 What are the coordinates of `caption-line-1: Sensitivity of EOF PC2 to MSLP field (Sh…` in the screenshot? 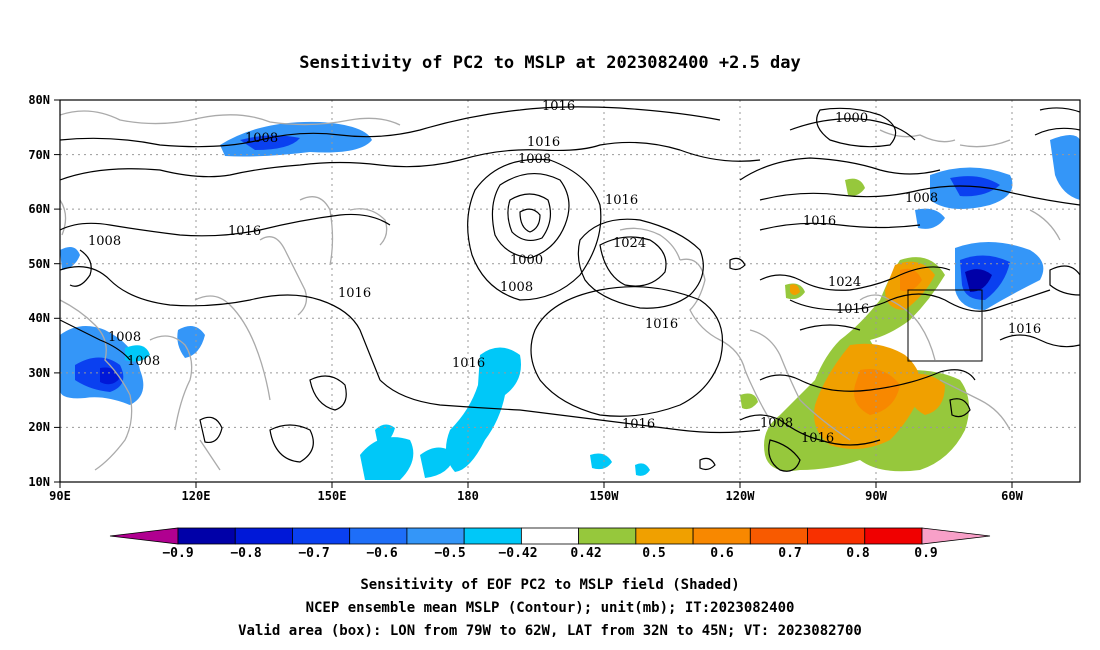 It's located at (549, 585).